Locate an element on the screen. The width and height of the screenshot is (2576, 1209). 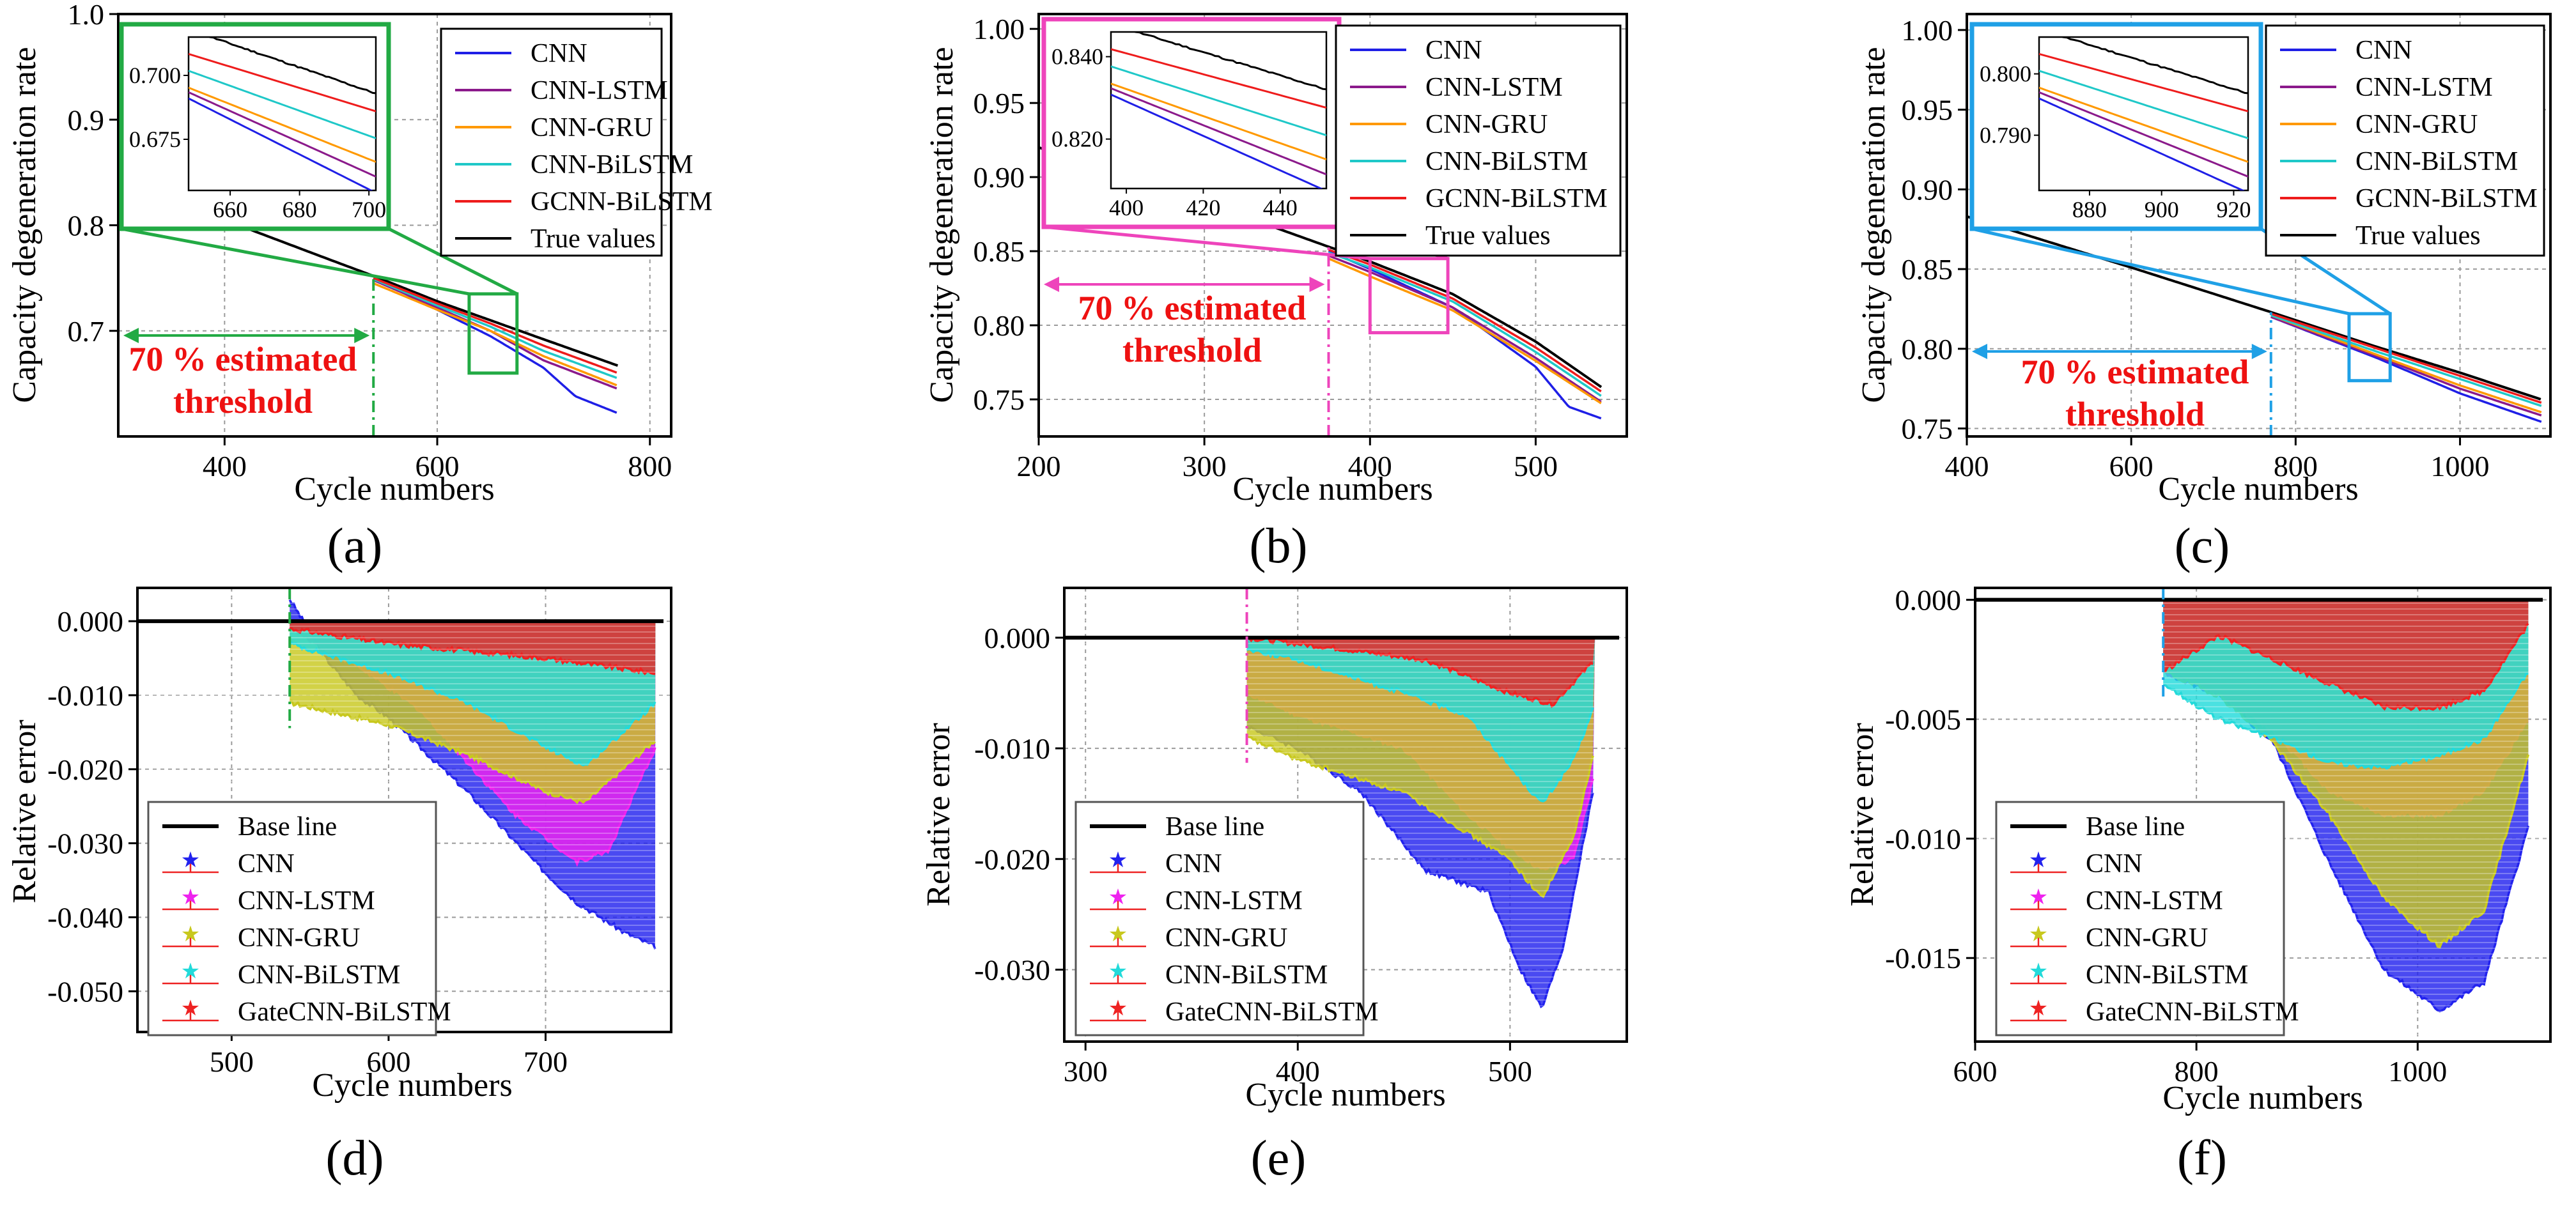
error-area-gatecnn-bilstm is located at coordinates (2346, 654).